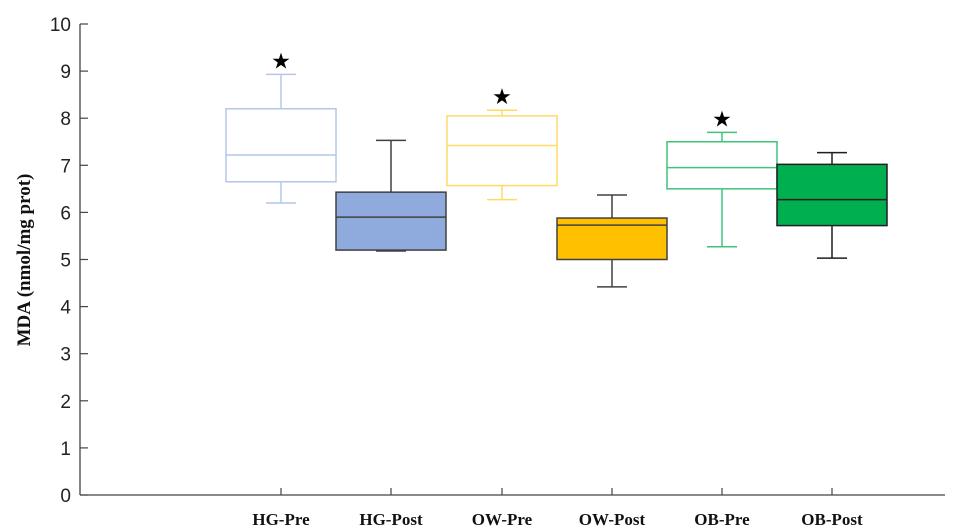  I want to click on y-axis-title: MDA (nmol/mg prot), so click(24, 260).